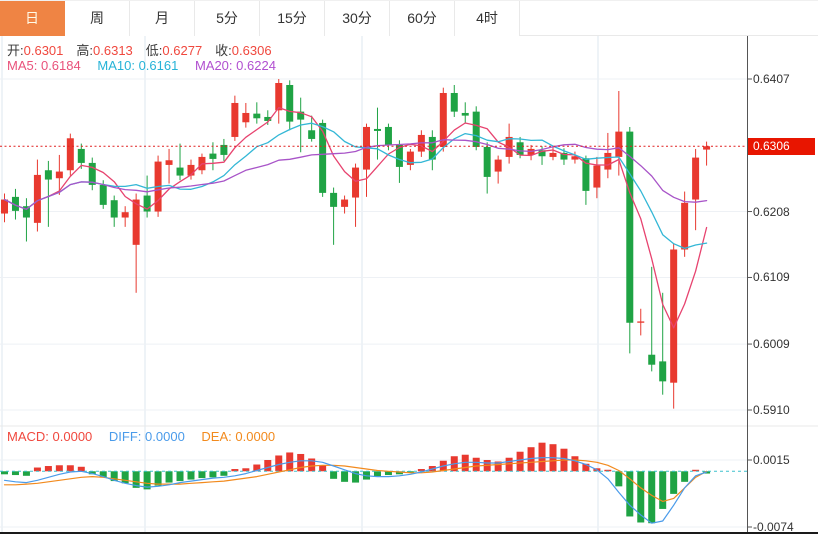  I want to click on ma5-readout: MA5: 0.6184, so click(44, 65).